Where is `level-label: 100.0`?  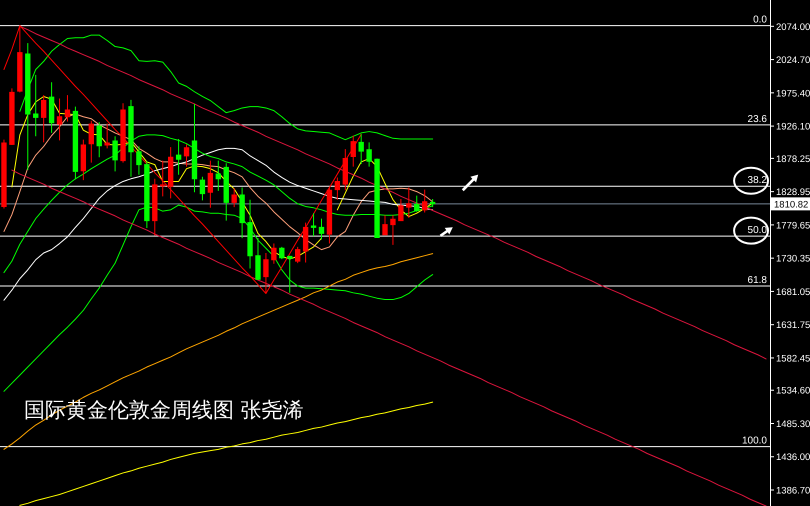 level-label: 100.0 is located at coordinates (754, 441).